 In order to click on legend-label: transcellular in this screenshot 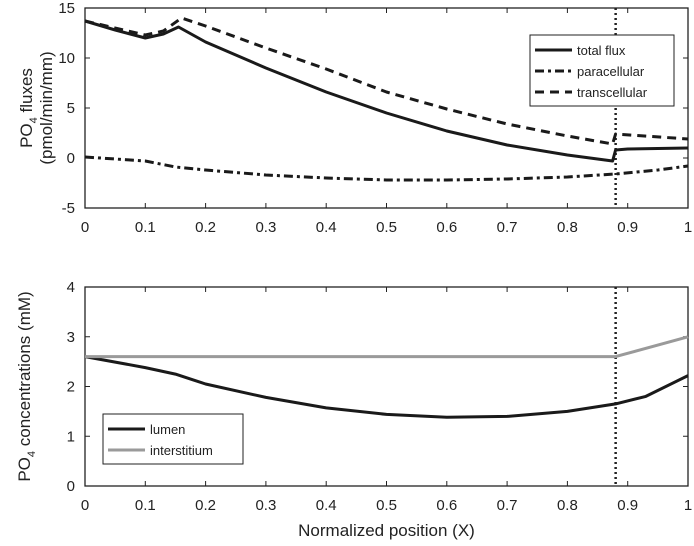, I will do `click(612, 92)`.